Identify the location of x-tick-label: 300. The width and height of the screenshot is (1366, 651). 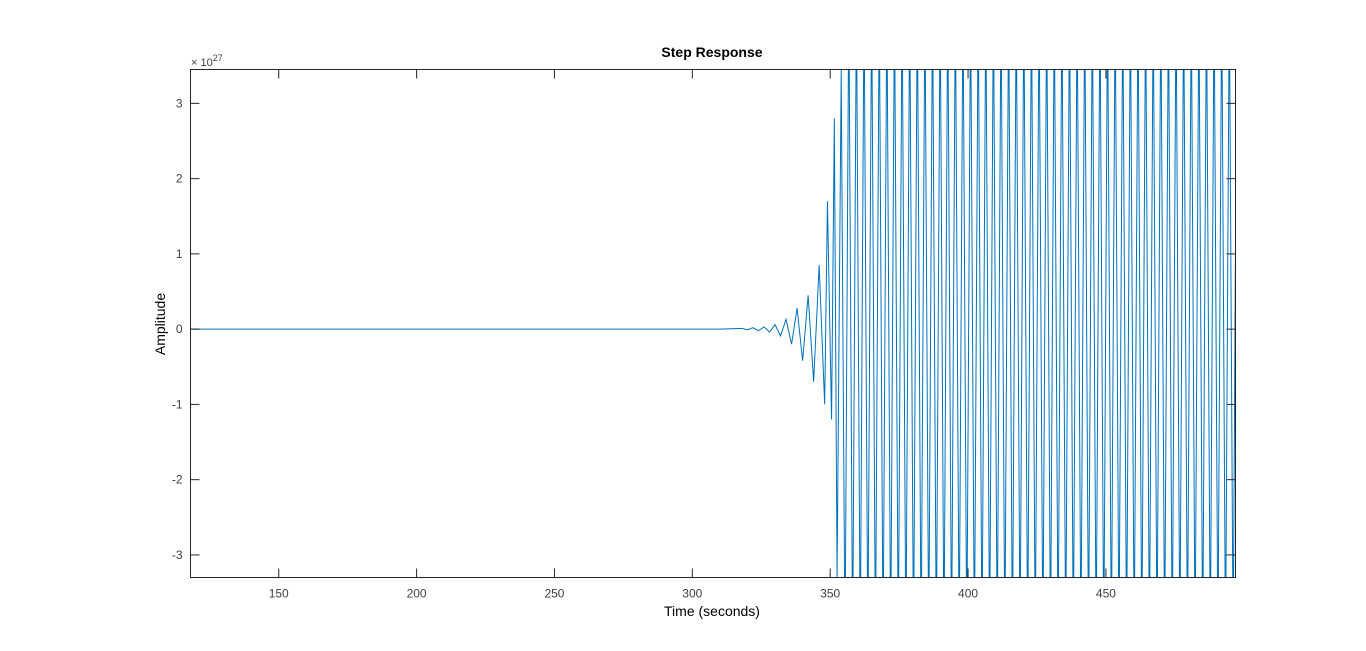
(692, 594).